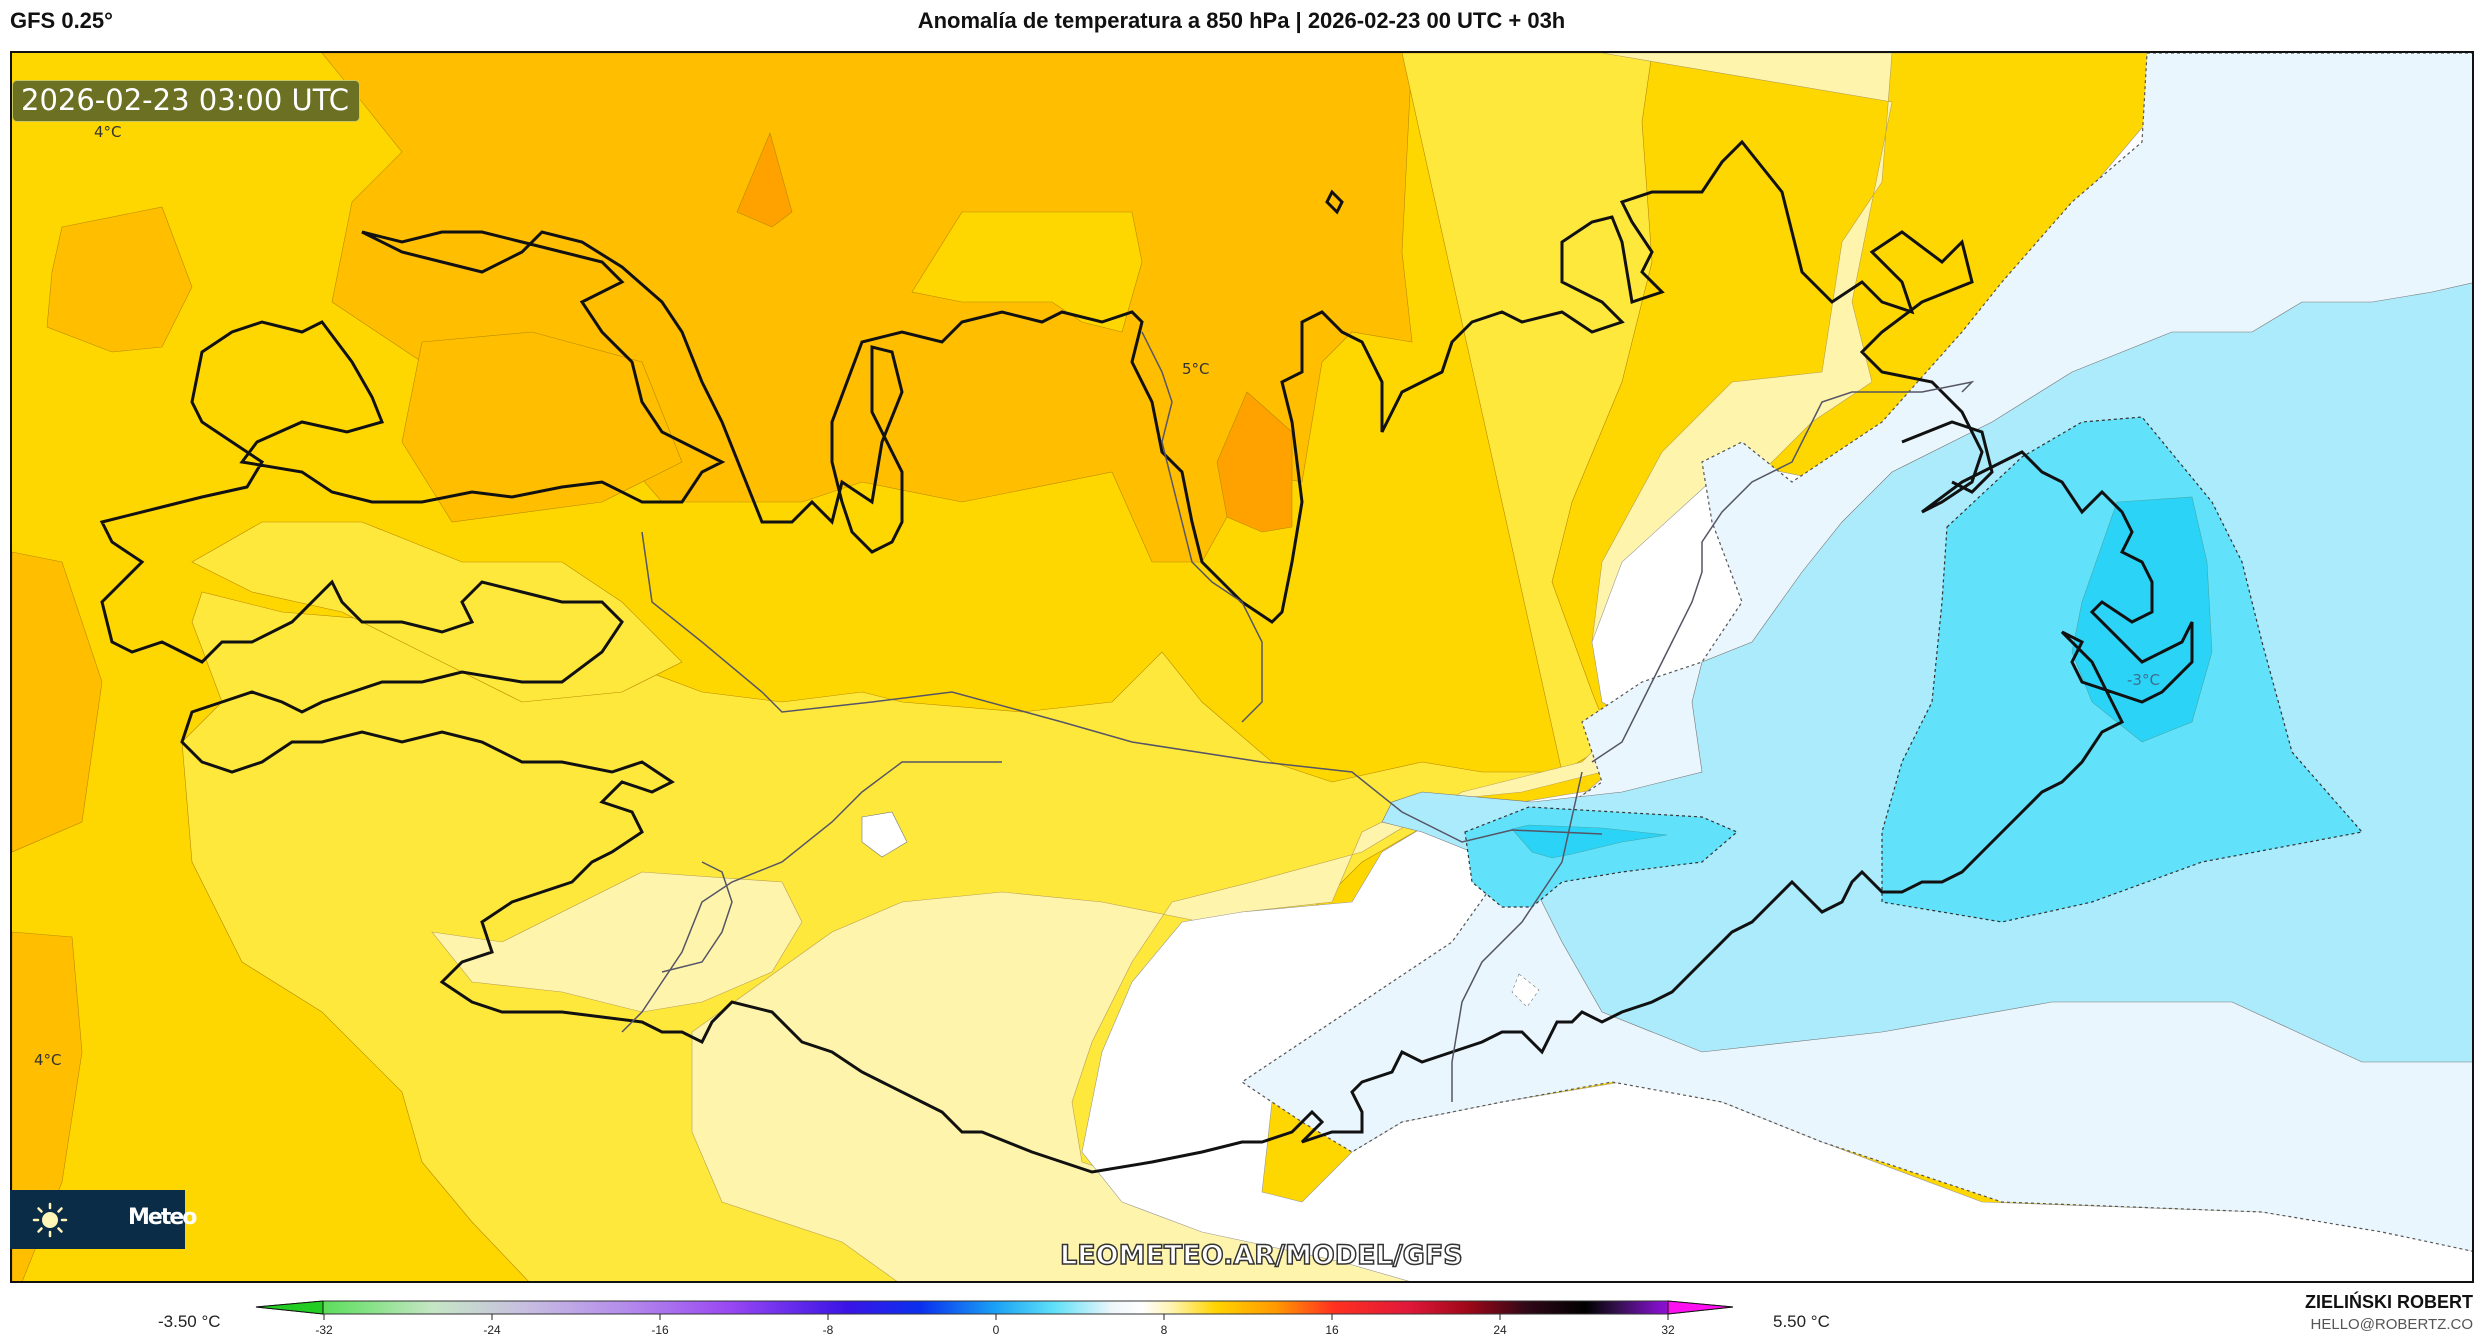  What do you see at coordinates (996, 1330) in the screenshot?
I see `colorbar-tick: 0` at bounding box center [996, 1330].